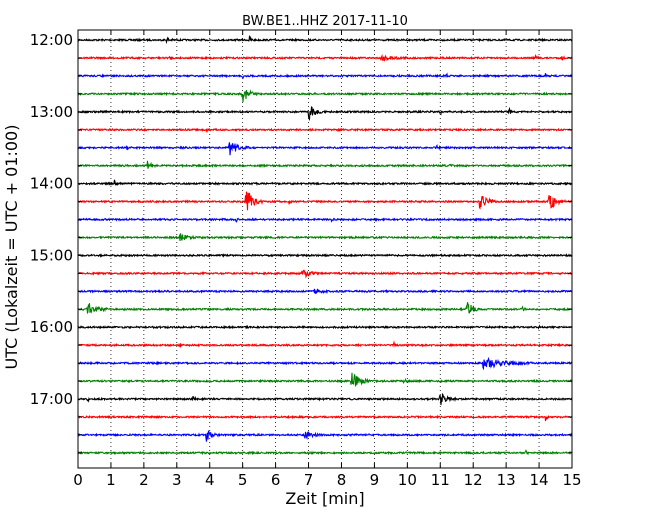 This screenshot has height=520, width=650. I want to click on x-tick-label: 10, so click(407, 480).